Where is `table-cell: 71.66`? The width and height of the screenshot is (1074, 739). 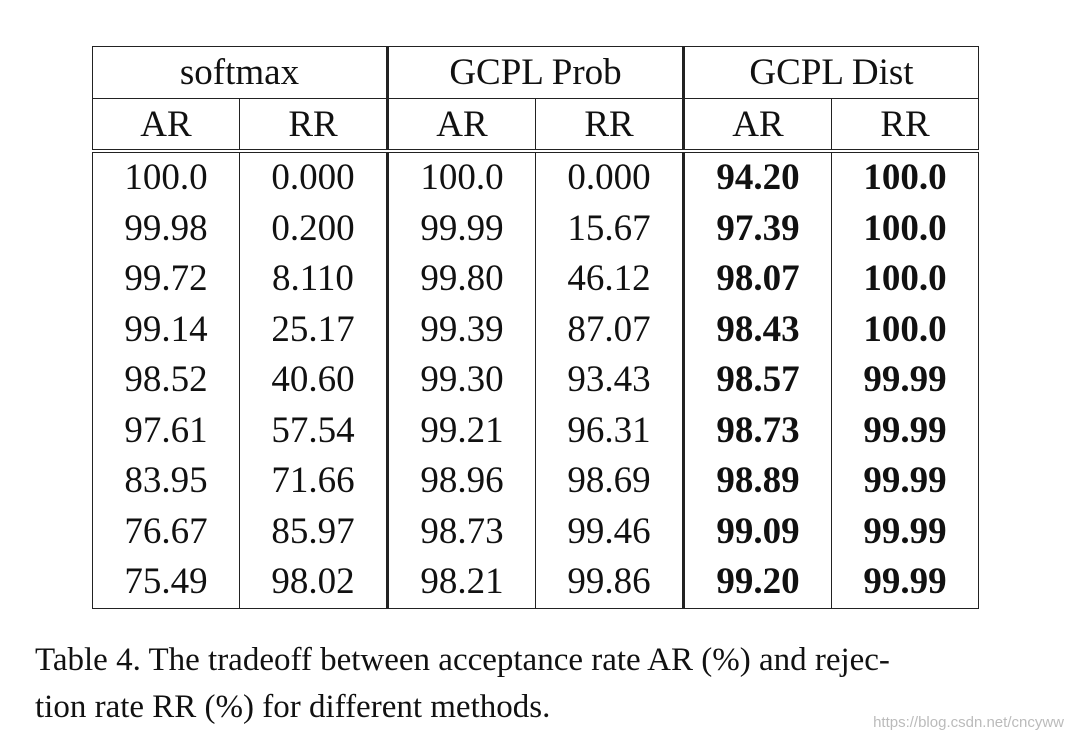
table-cell: 71.66 is located at coordinates (313, 481).